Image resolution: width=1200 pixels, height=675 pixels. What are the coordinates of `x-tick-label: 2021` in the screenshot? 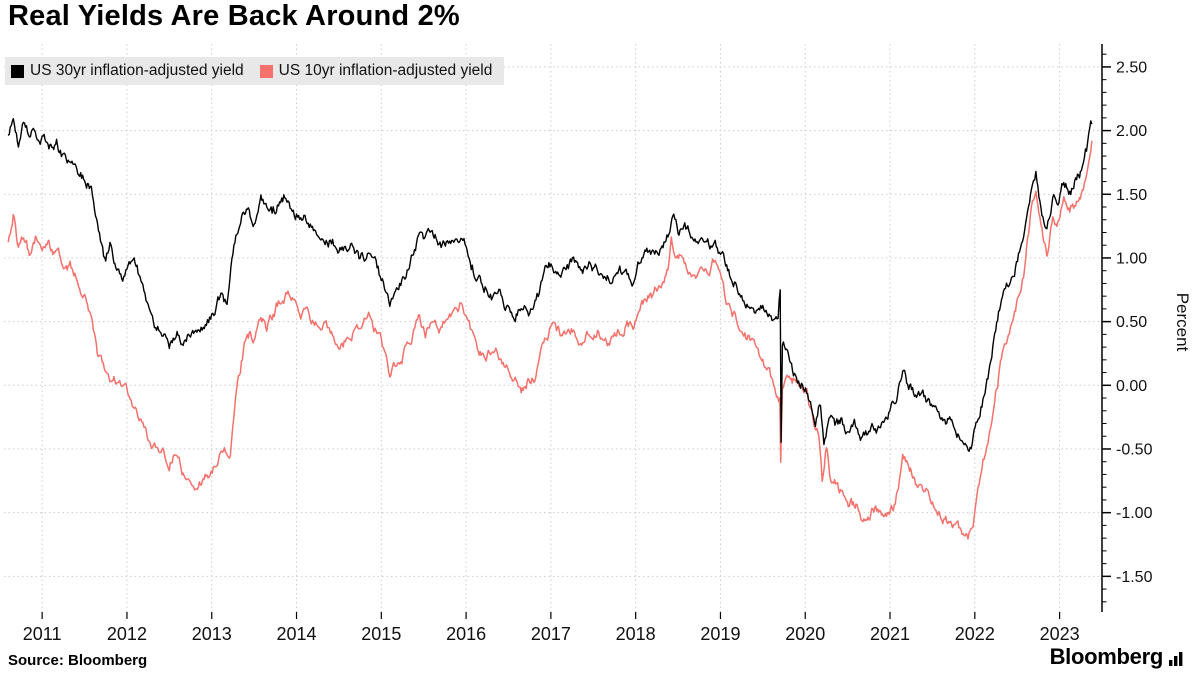 It's located at (890, 634).